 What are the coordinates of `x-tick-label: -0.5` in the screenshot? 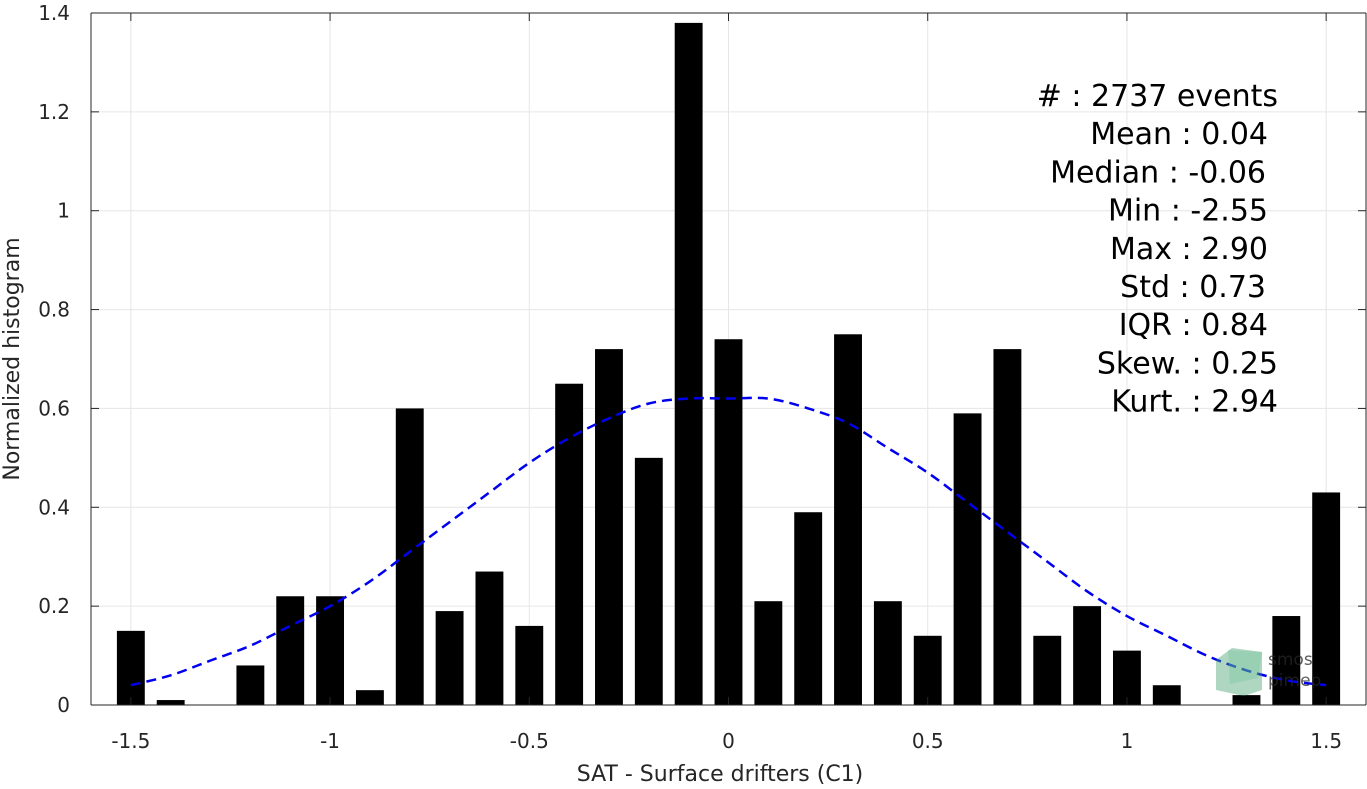 It's located at (529, 741).